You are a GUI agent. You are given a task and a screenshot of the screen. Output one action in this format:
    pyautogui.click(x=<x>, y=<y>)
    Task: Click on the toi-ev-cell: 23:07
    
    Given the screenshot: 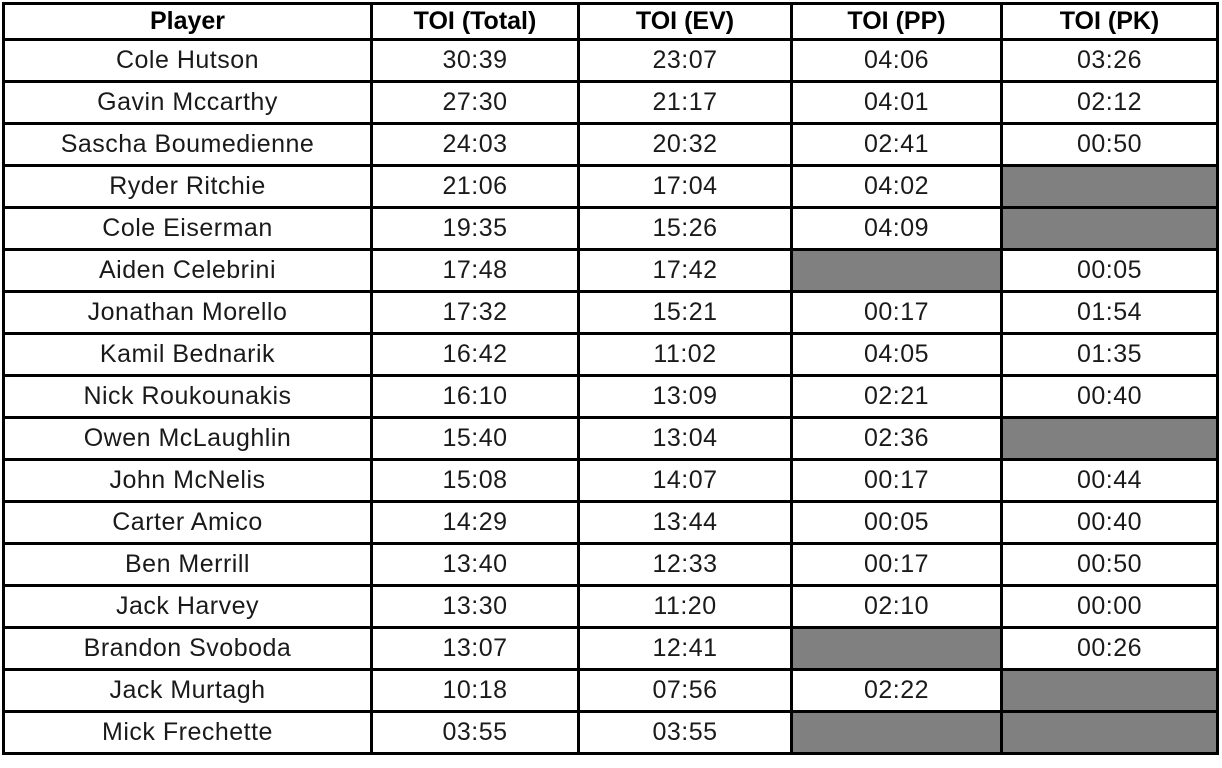 What is the action you would take?
    pyautogui.click(x=685, y=60)
    